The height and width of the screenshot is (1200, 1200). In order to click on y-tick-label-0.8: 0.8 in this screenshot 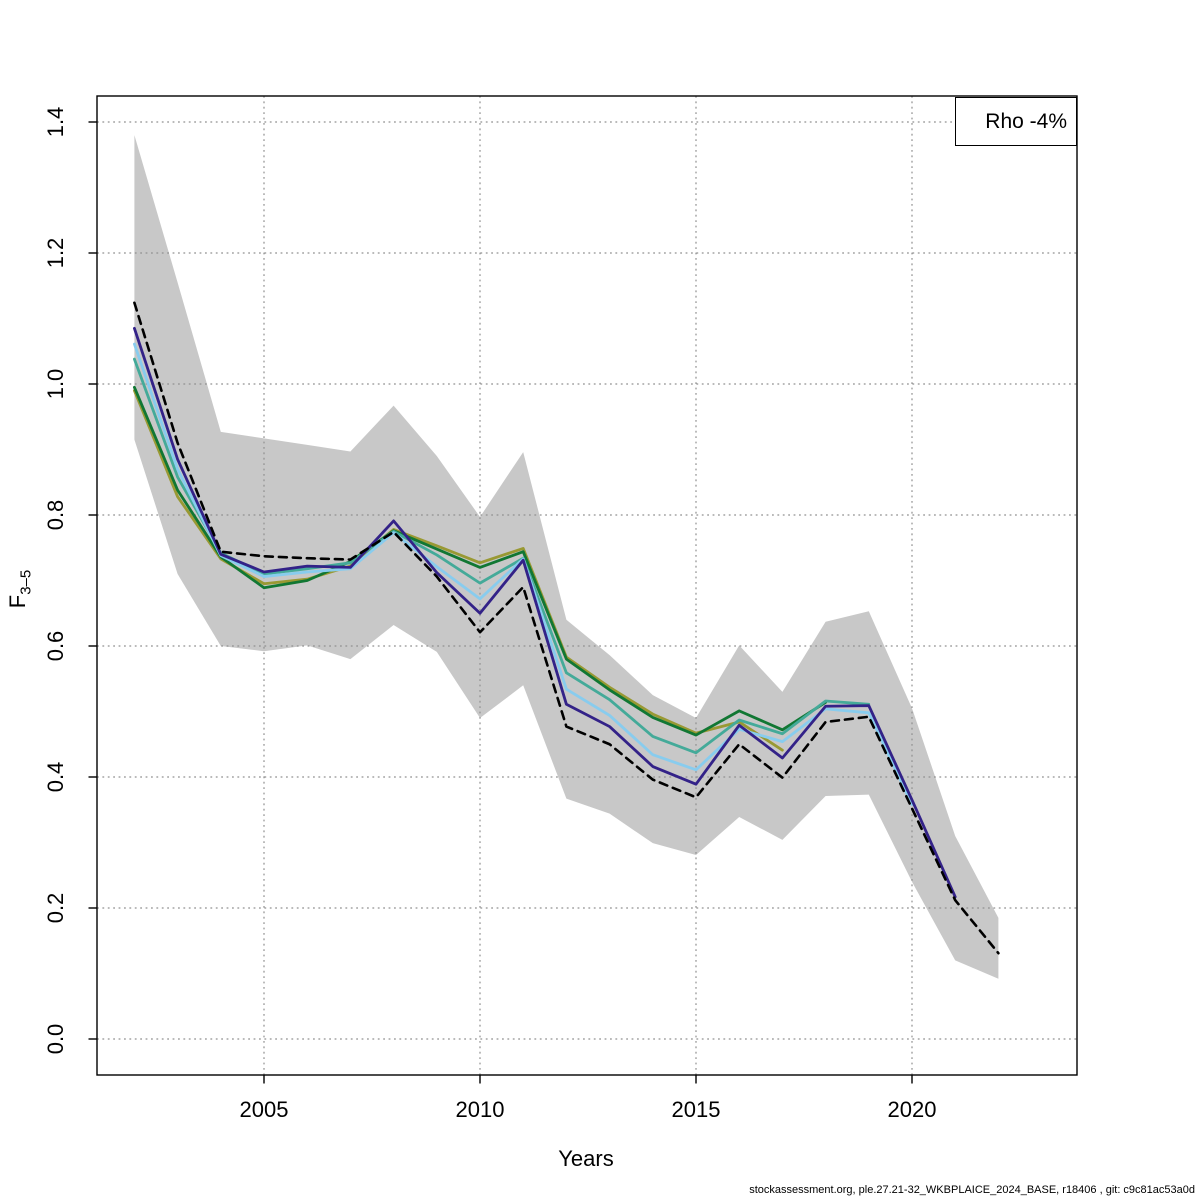, I will do `click(55, 515)`.